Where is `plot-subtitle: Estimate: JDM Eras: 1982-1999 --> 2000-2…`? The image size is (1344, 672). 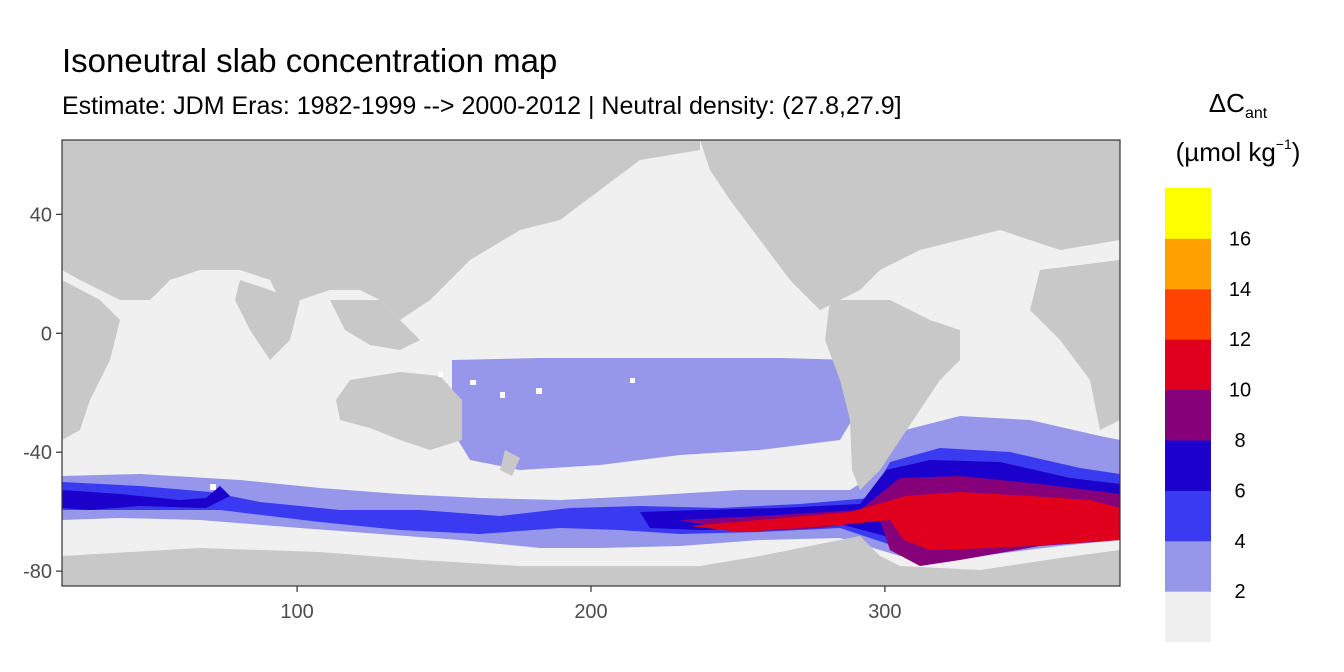
plot-subtitle: Estimate: JDM Eras: 1982-1999 --> 2000-2… is located at coordinates (482, 106).